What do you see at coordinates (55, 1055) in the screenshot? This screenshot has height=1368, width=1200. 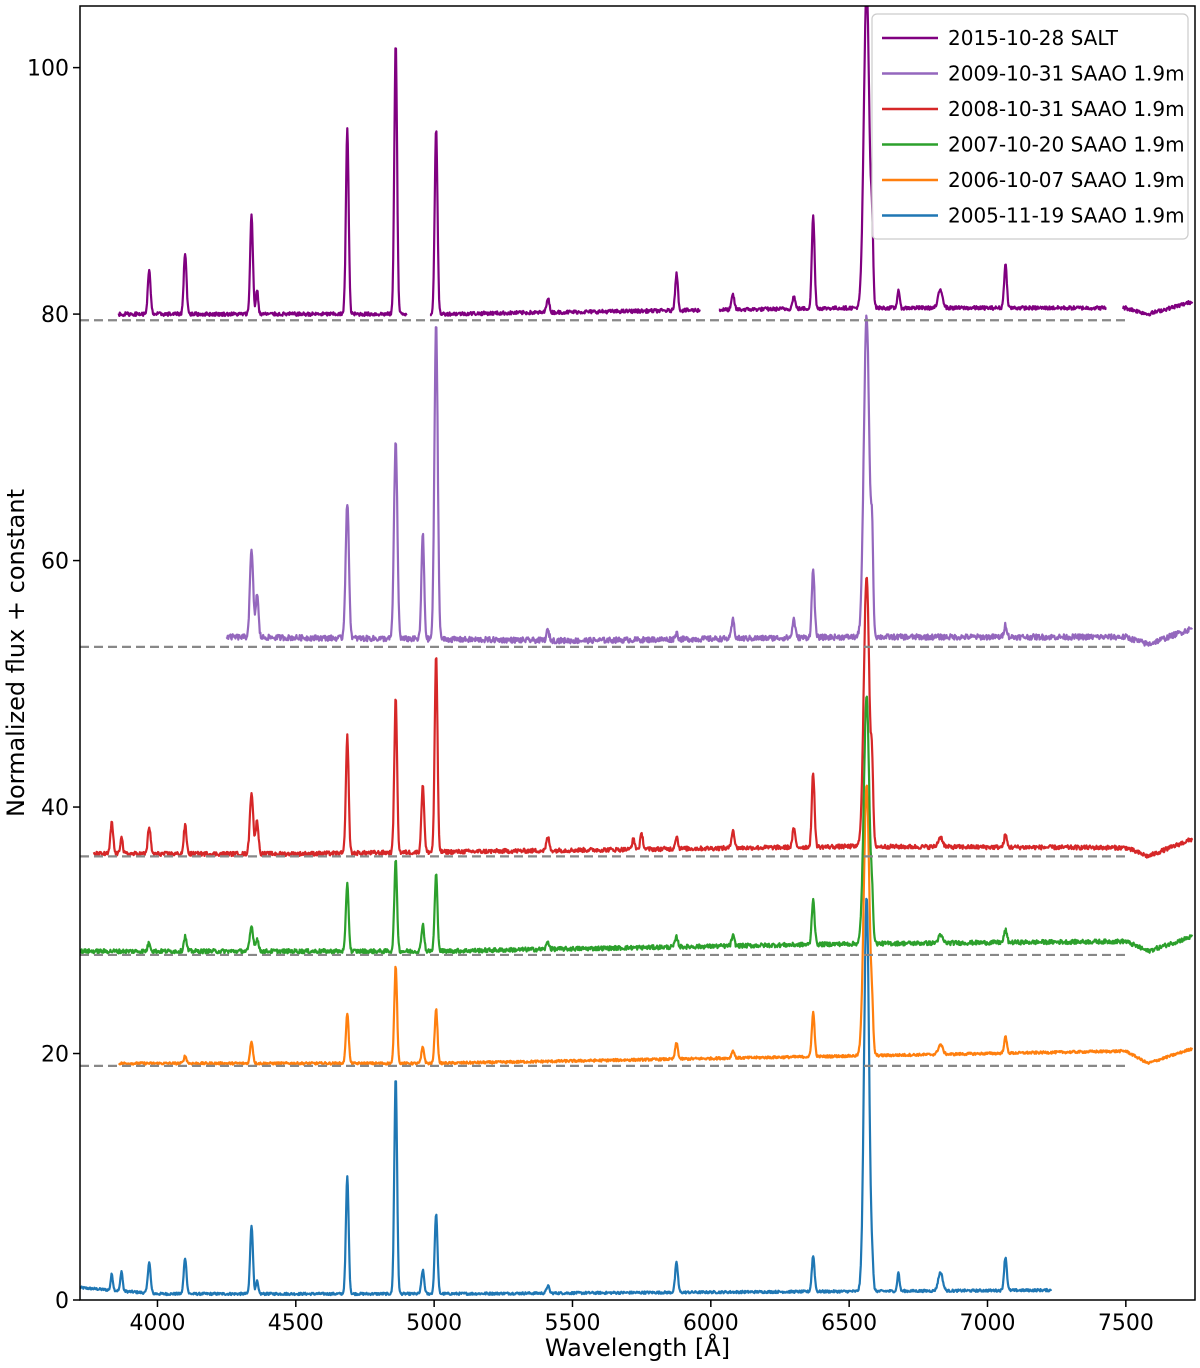 I see `y-tick-label-1: 20` at bounding box center [55, 1055].